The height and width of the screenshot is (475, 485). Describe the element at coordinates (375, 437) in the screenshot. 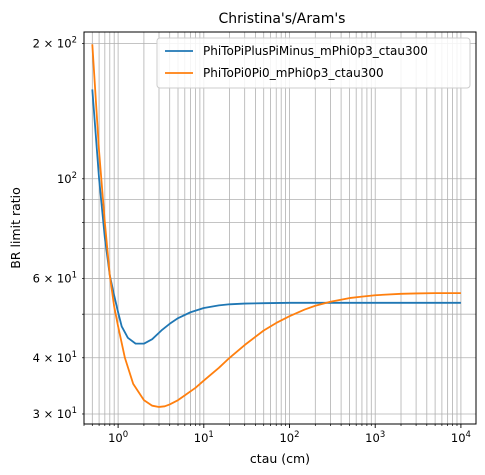

I see `x-tick-label: 103` at that location.